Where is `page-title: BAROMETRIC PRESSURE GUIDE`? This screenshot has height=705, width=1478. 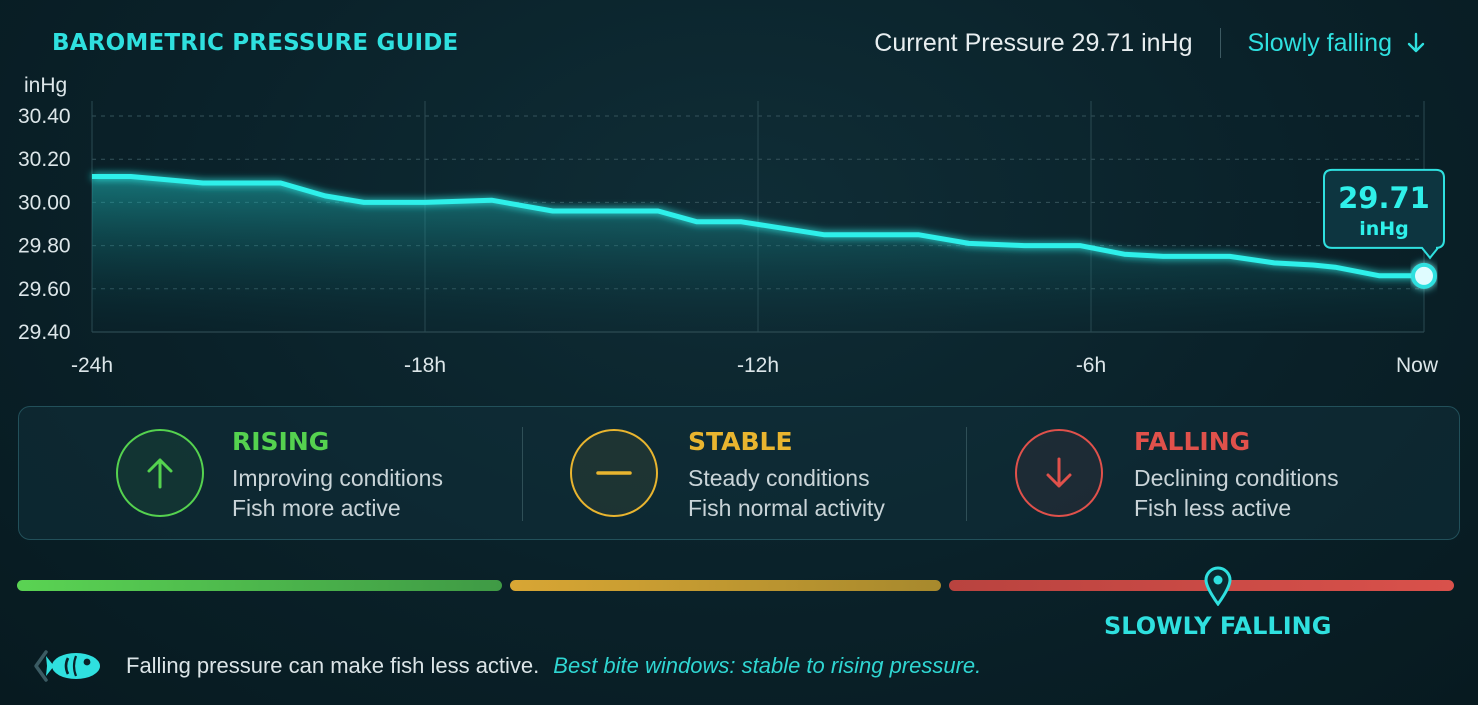 page-title: BAROMETRIC PRESSURE GUIDE is located at coordinates (255, 43).